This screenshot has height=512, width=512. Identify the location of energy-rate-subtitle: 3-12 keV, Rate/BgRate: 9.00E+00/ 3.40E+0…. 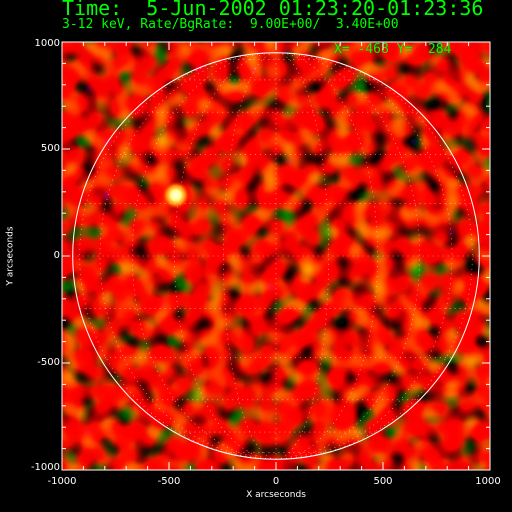
(230, 24).